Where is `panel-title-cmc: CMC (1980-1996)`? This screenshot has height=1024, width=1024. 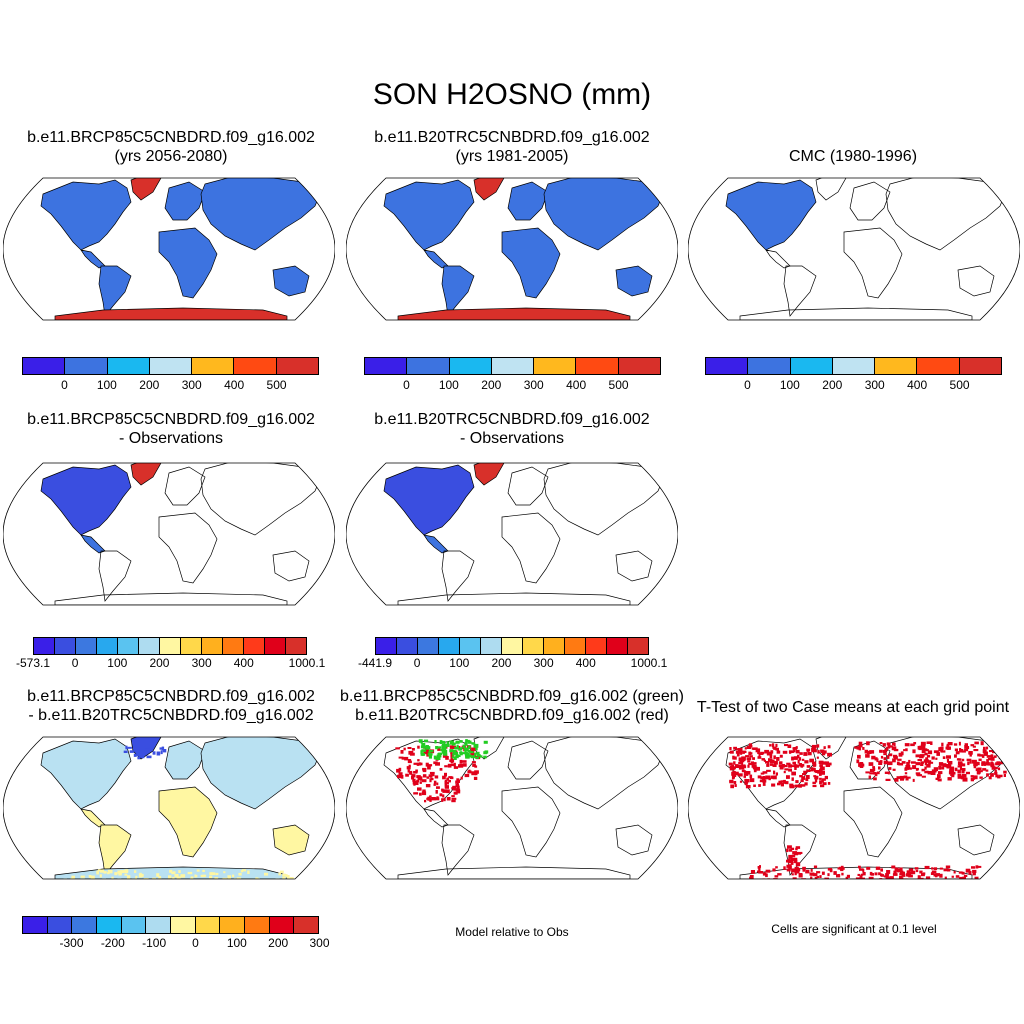
panel-title-cmc: CMC (1980-1996) is located at coordinates (853, 147).